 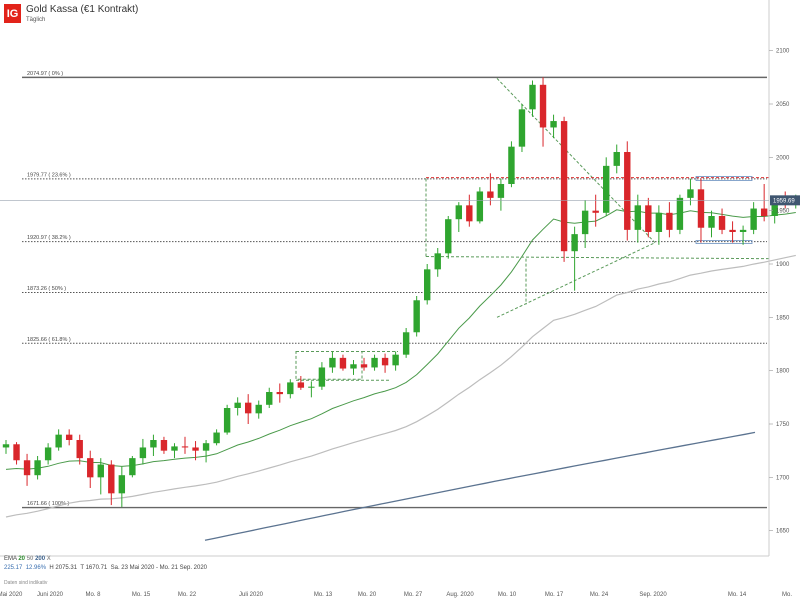 I want to click on fib-label: 2074.97 ( 0% ), so click(x=45, y=74).